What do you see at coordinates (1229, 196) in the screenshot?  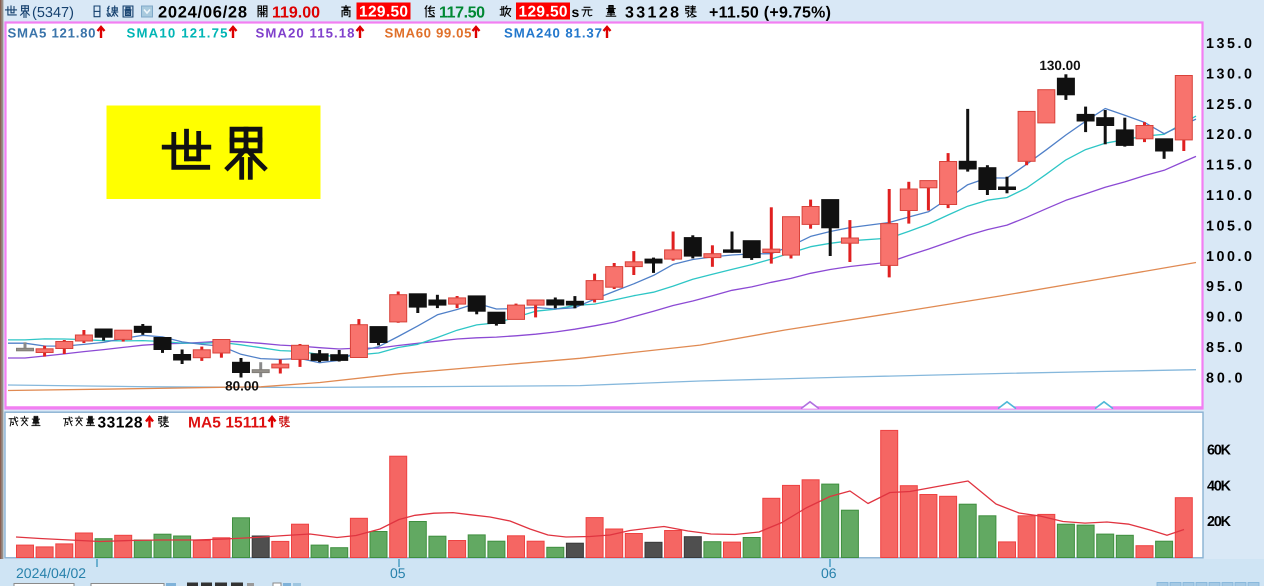 I see `svg-text: 110.0` at bounding box center [1229, 196].